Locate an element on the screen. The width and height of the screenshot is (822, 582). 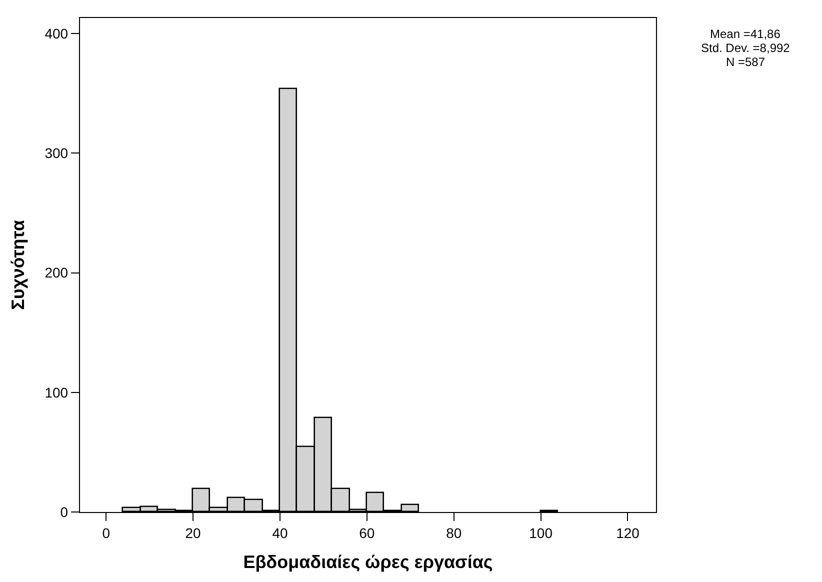
x-tick-label: 120 is located at coordinates (628, 532).